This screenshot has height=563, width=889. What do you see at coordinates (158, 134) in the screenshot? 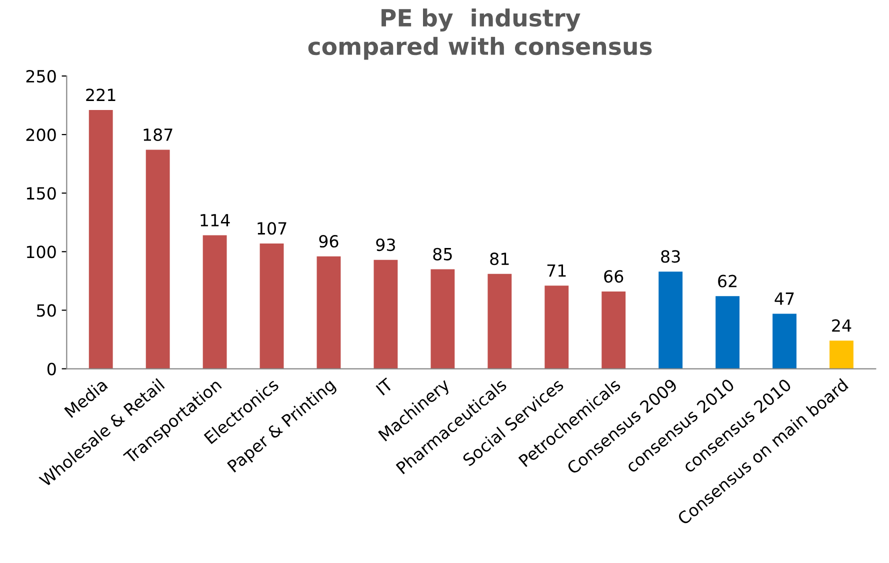
I see `data-label: 187` at bounding box center [158, 134].